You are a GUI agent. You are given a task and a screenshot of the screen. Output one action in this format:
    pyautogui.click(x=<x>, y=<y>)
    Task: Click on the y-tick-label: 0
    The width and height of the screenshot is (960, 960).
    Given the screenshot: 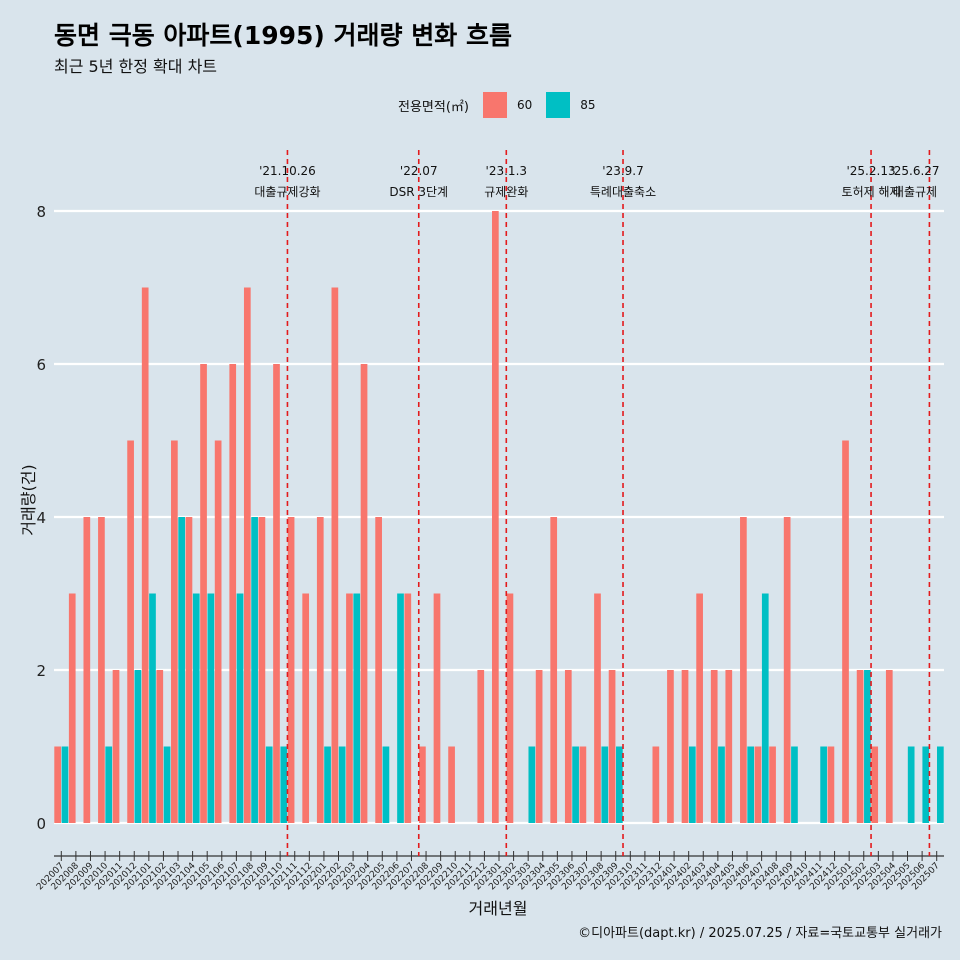 What is the action you would take?
    pyautogui.click(x=41, y=824)
    